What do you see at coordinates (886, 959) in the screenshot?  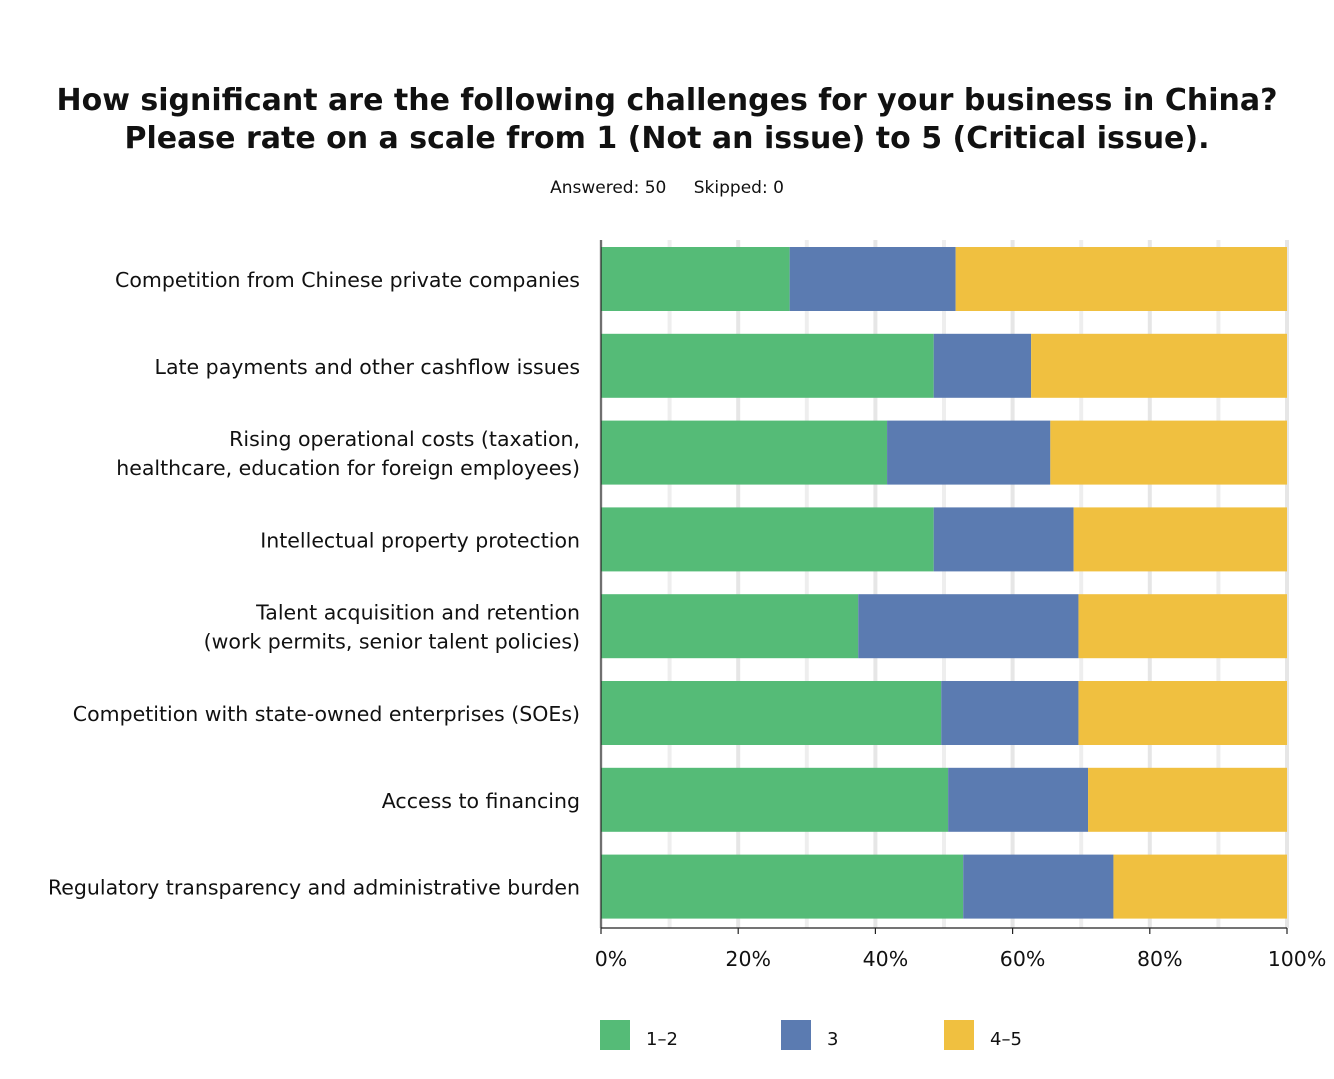 I see `x-tick-label: 40%` at bounding box center [886, 959].